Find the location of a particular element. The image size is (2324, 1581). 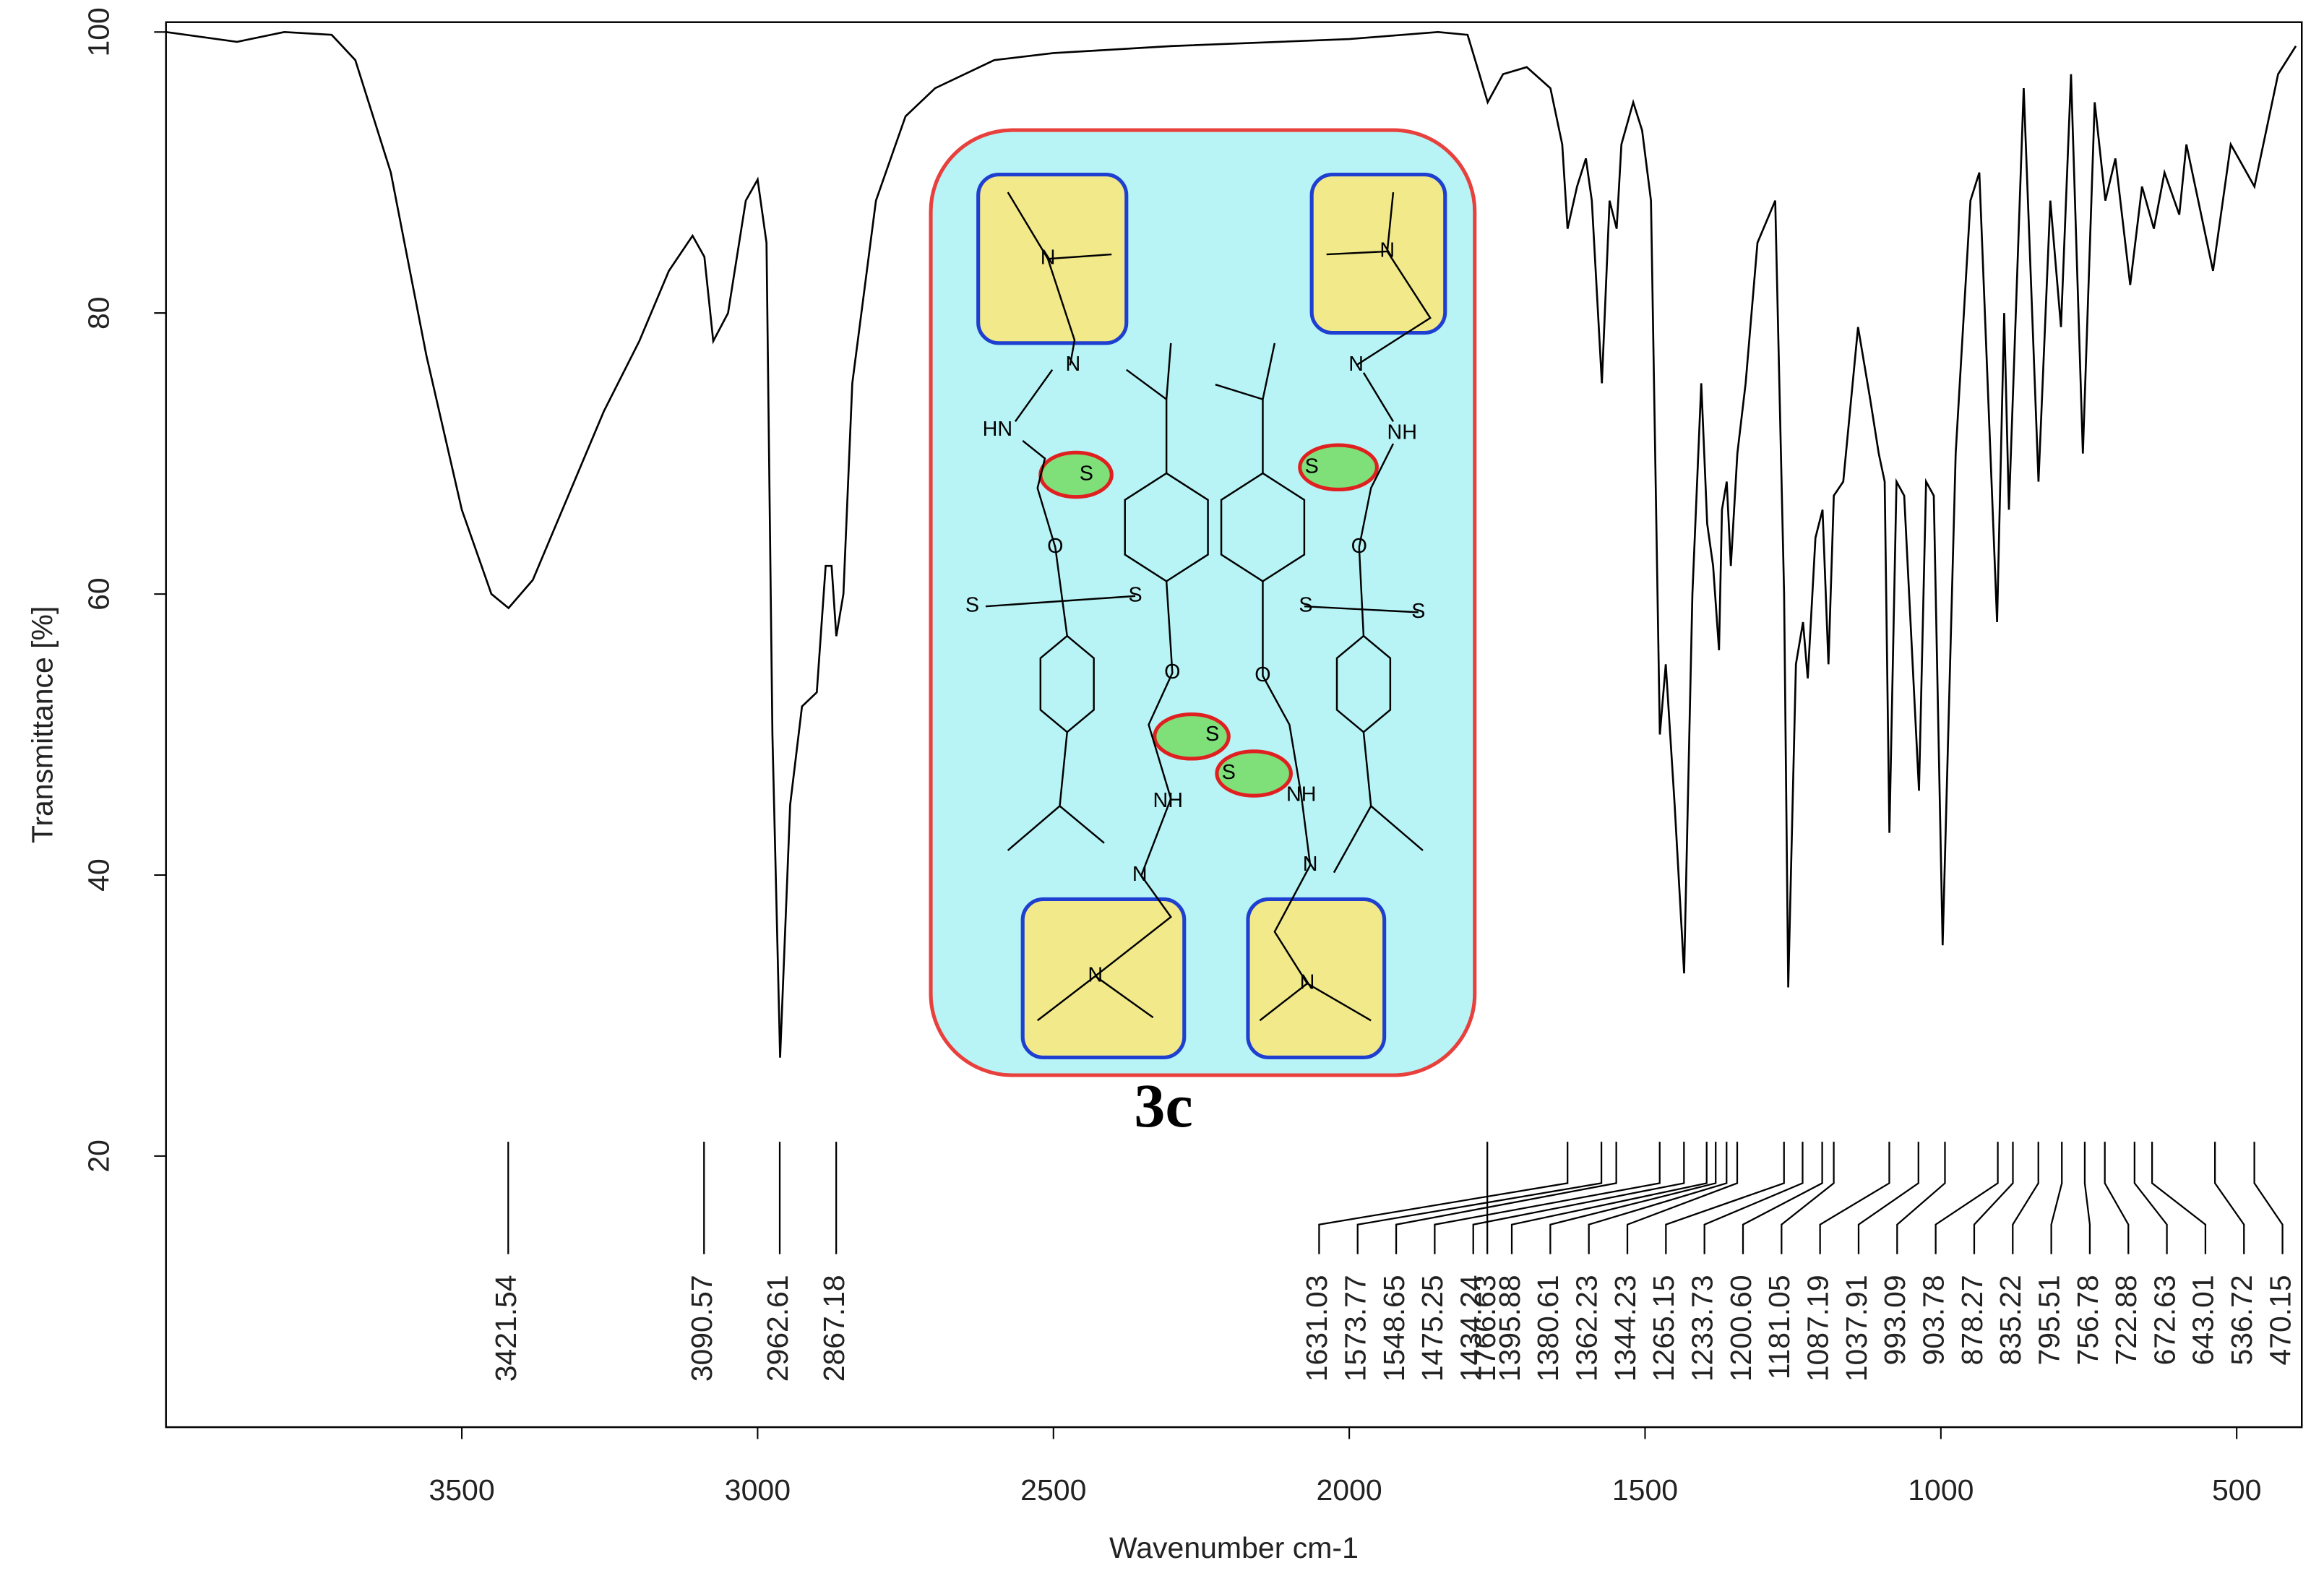

peak-label: 1200.60 is located at coordinates (1740, 1329).